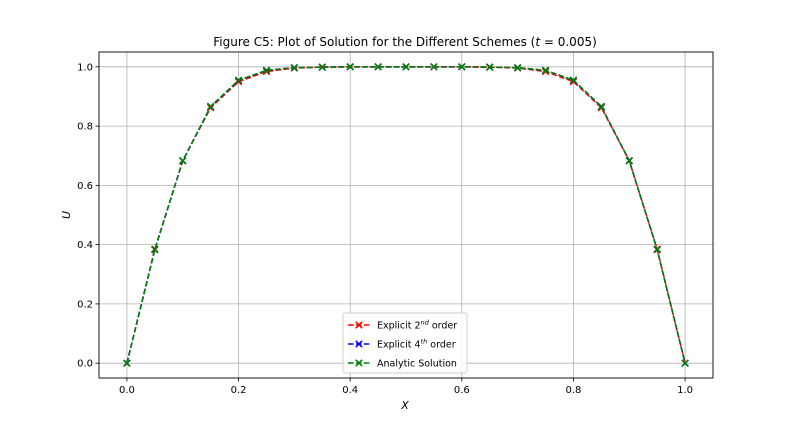  Describe the element at coordinates (85, 245) in the screenshot. I see `y-tick-label: 0.4` at that location.